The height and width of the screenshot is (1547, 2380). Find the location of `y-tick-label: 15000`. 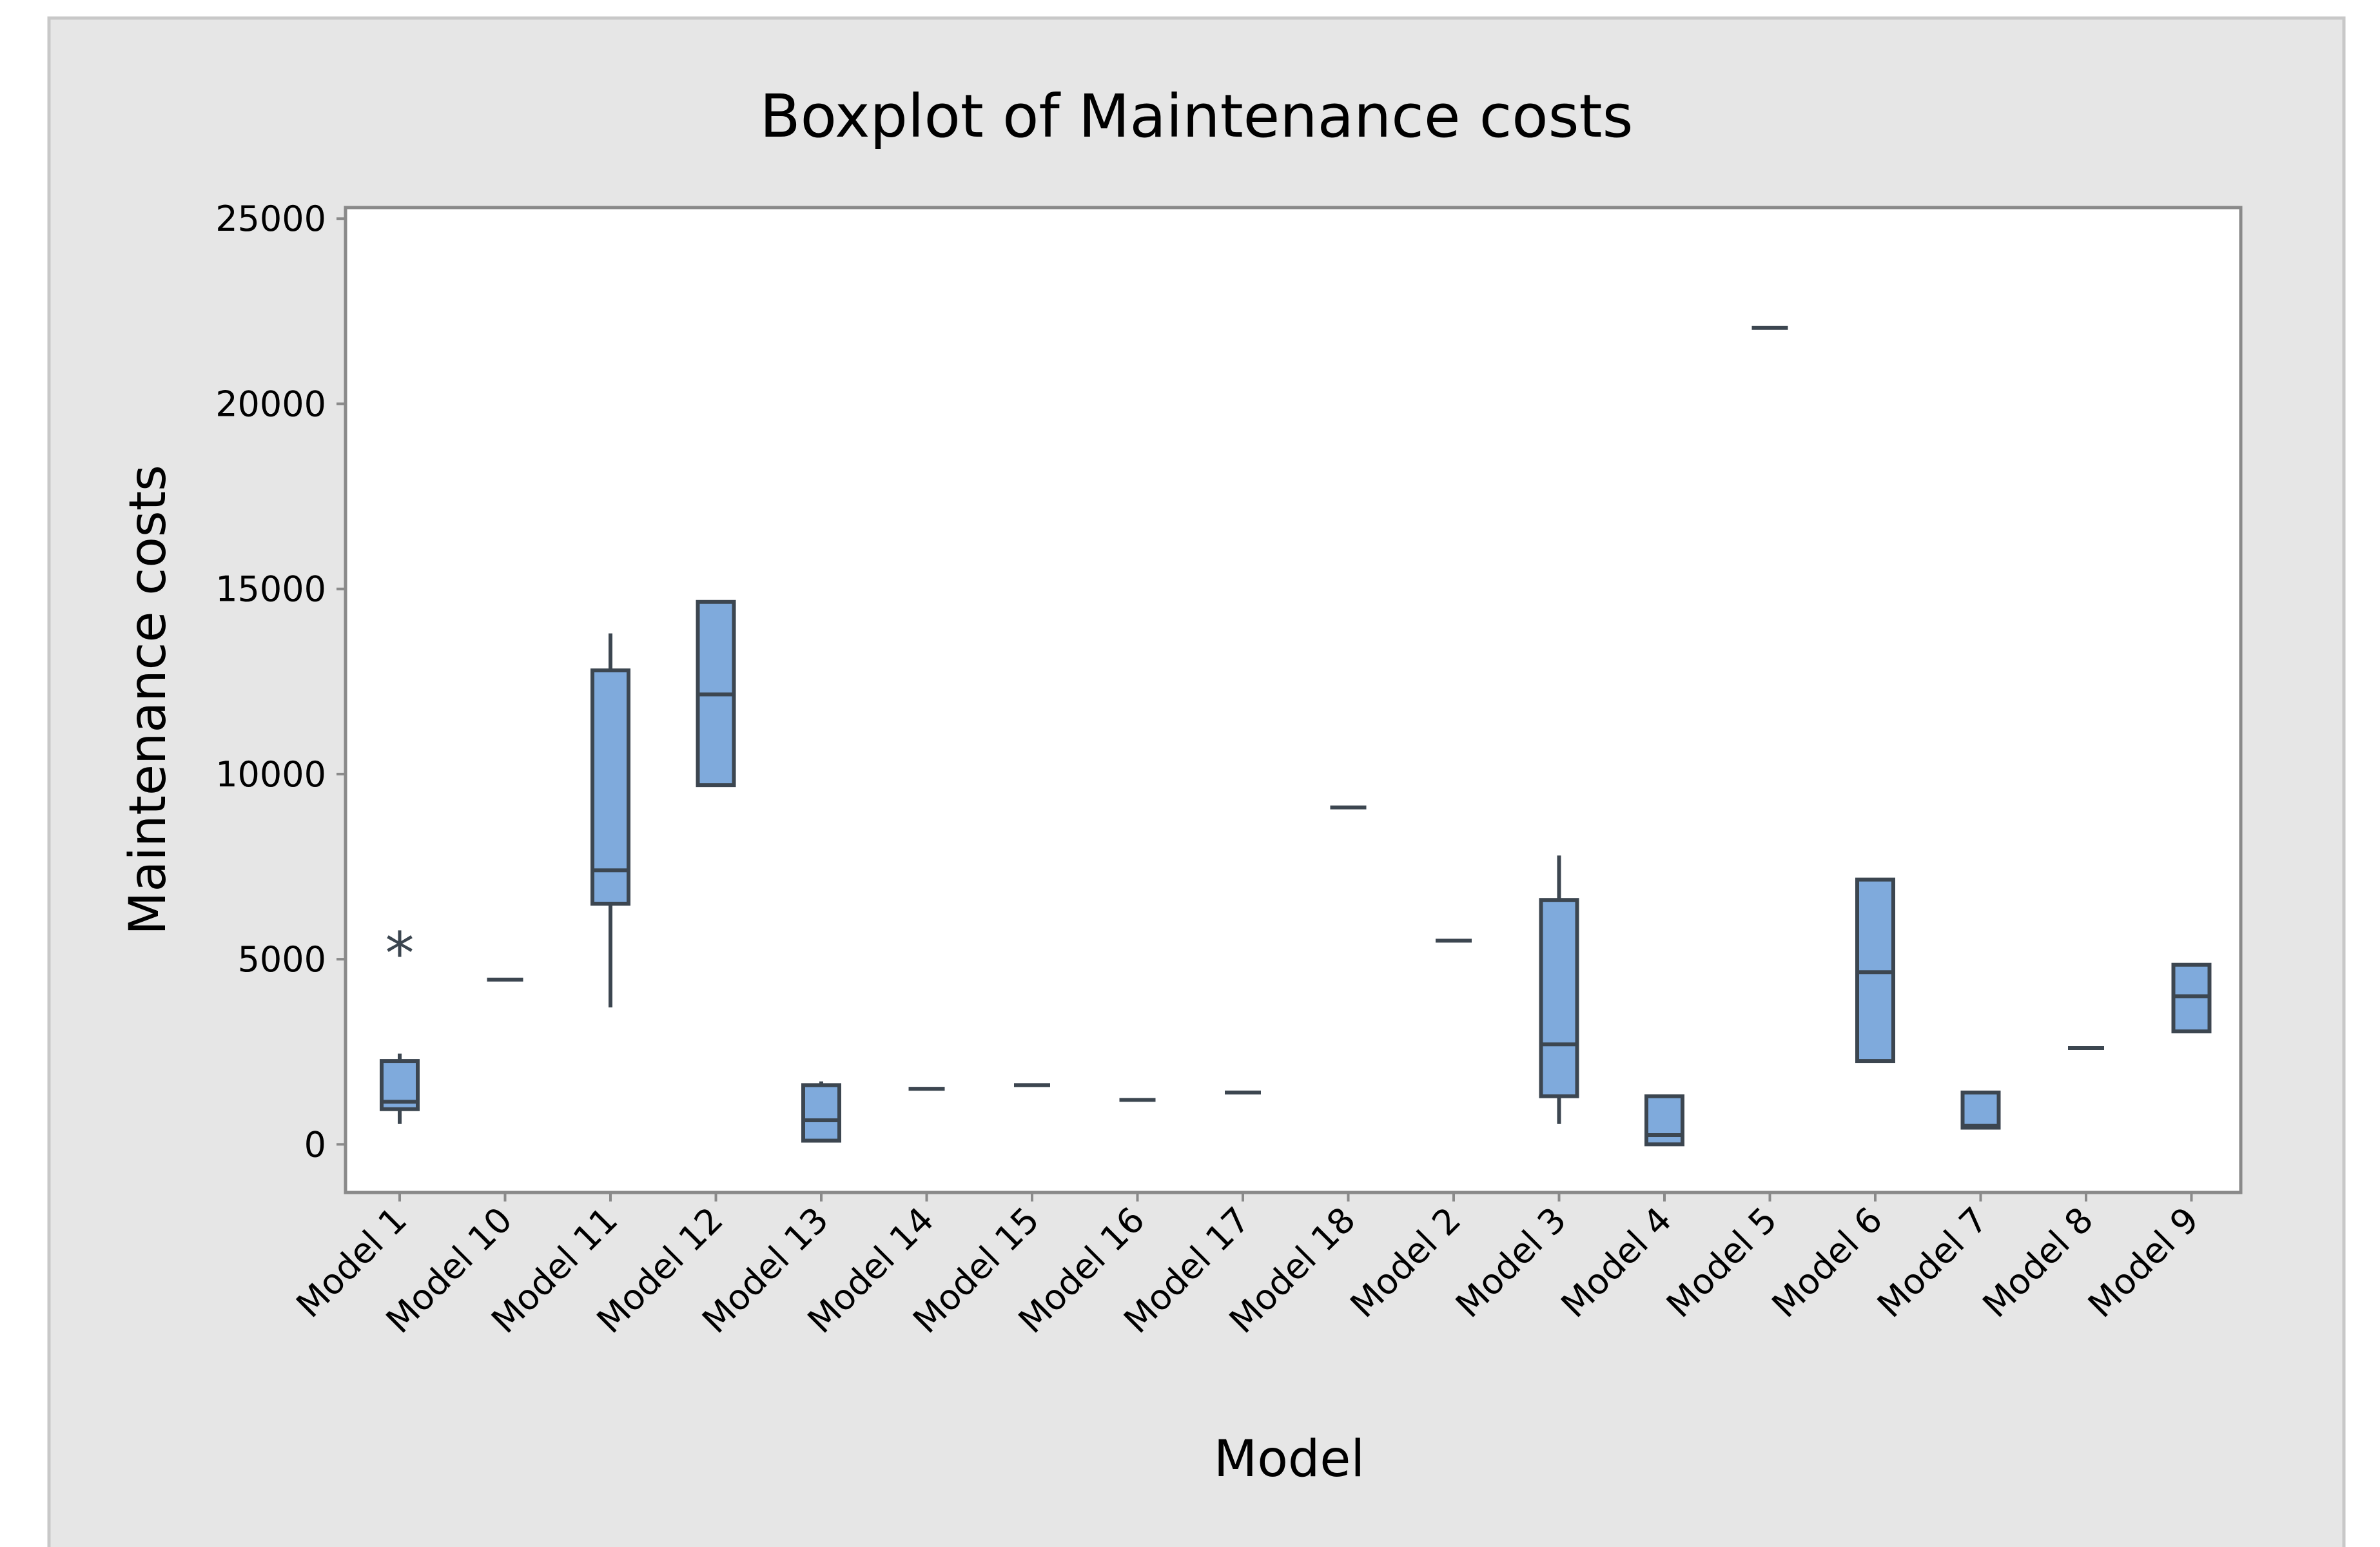

y-tick-label: 15000 is located at coordinates (270, 589).